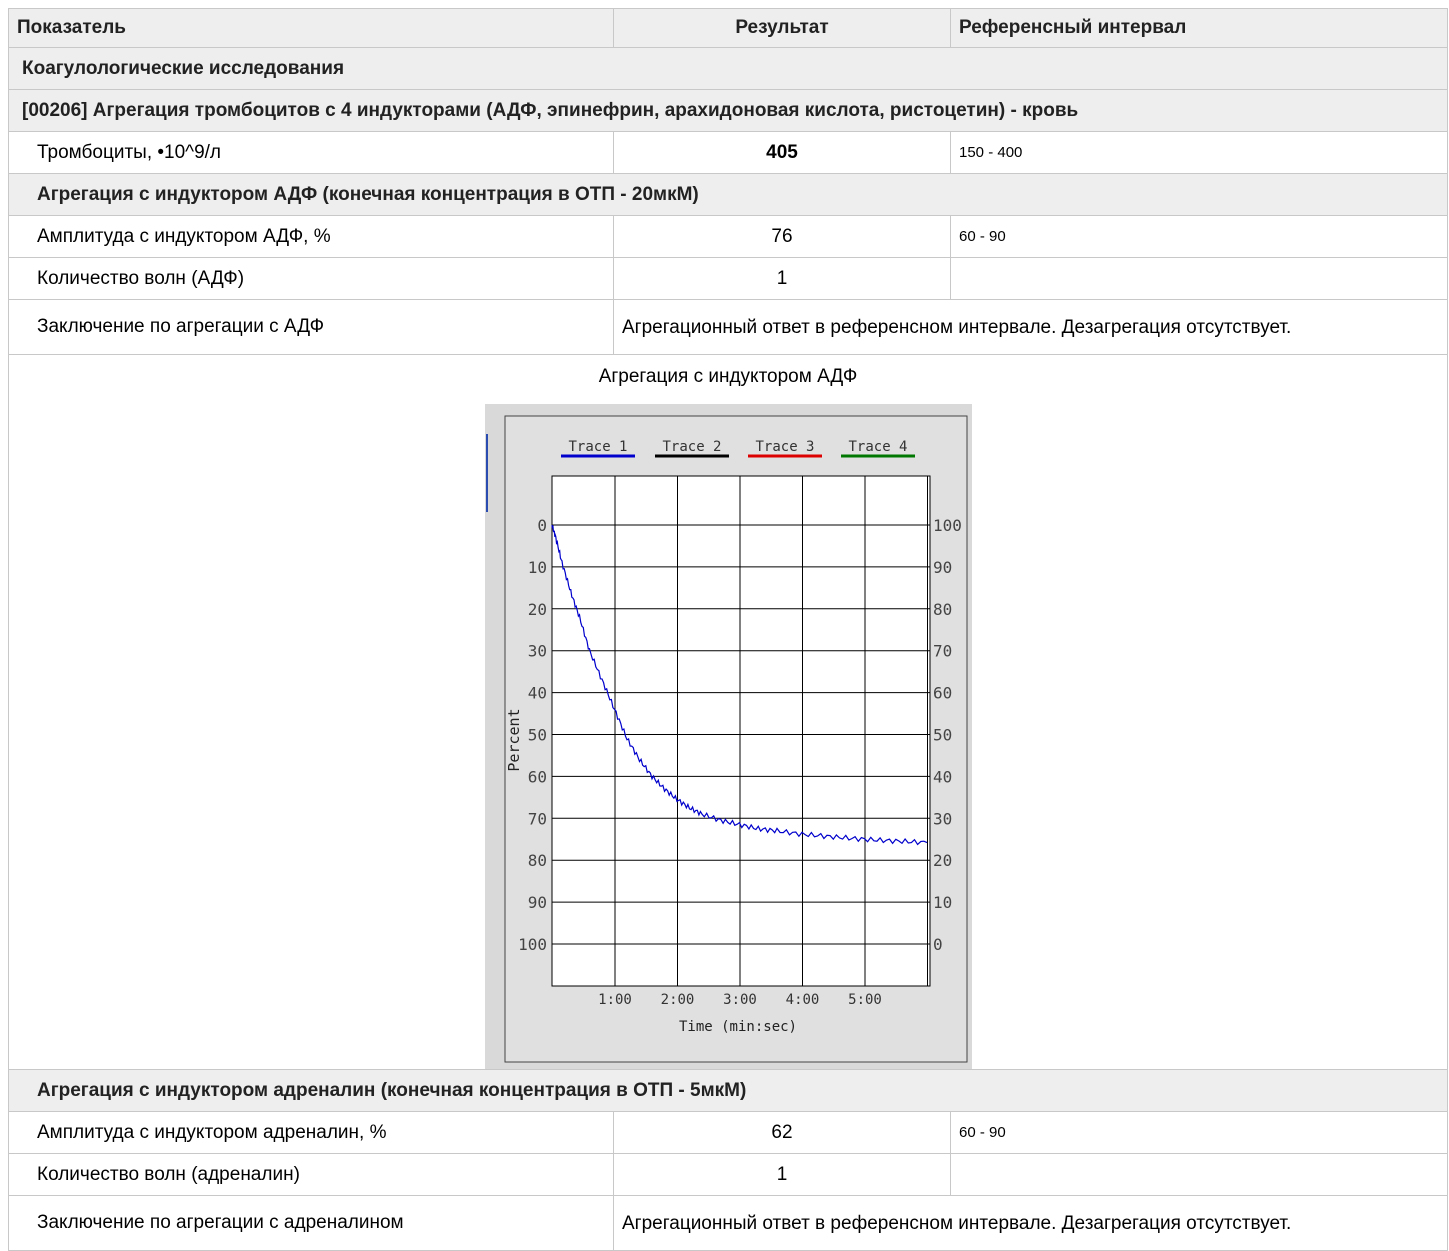 This screenshot has width=1449, height=1251. I want to click on y-tick-label-left: 30, so click(536, 650).